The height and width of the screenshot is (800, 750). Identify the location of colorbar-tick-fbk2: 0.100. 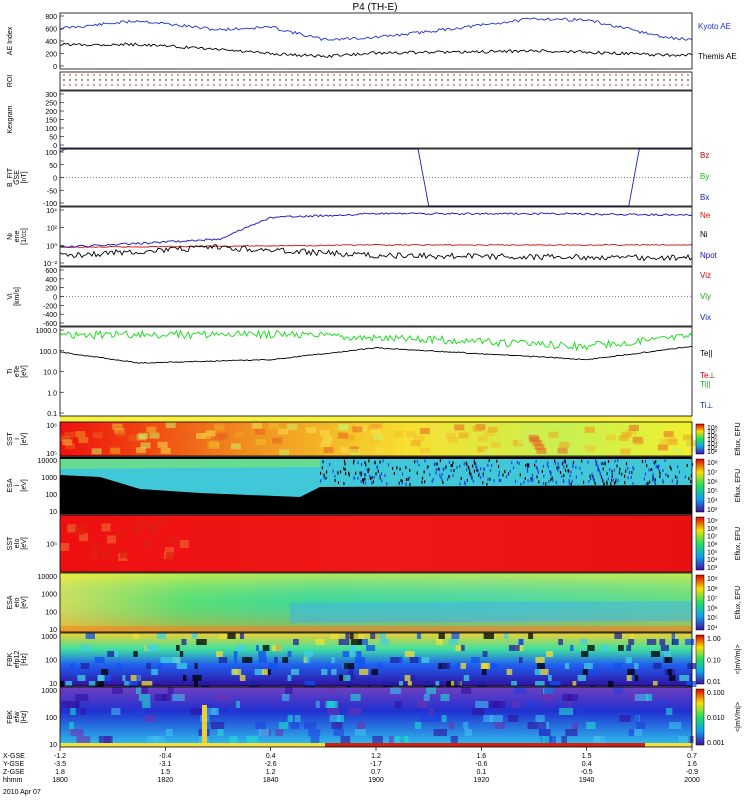
(716, 693).